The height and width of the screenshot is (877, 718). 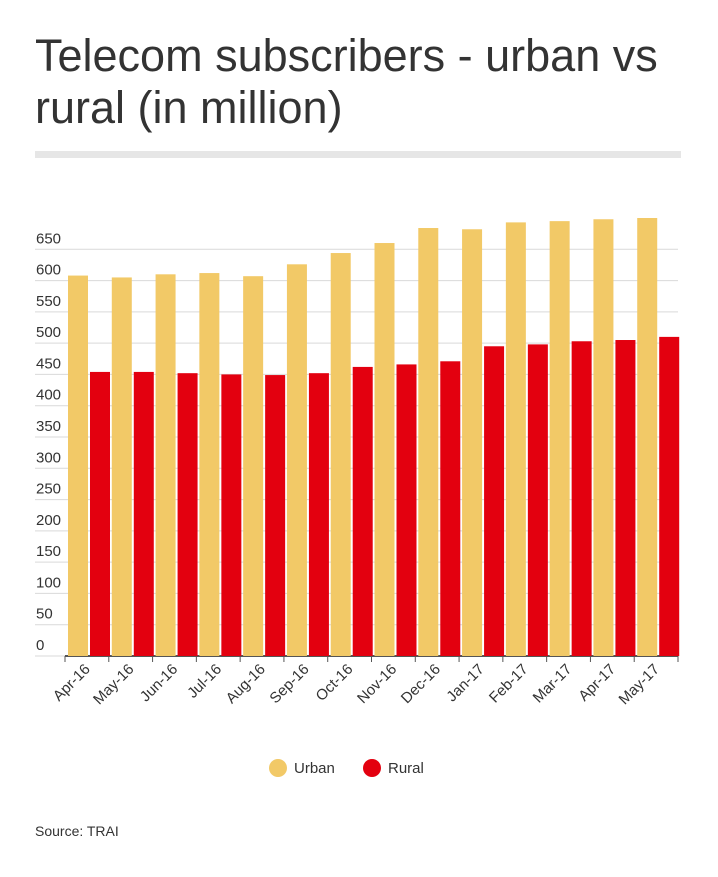 What do you see at coordinates (48, 395) in the screenshot?
I see `y-tick-label: 400` at bounding box center [48, 395].